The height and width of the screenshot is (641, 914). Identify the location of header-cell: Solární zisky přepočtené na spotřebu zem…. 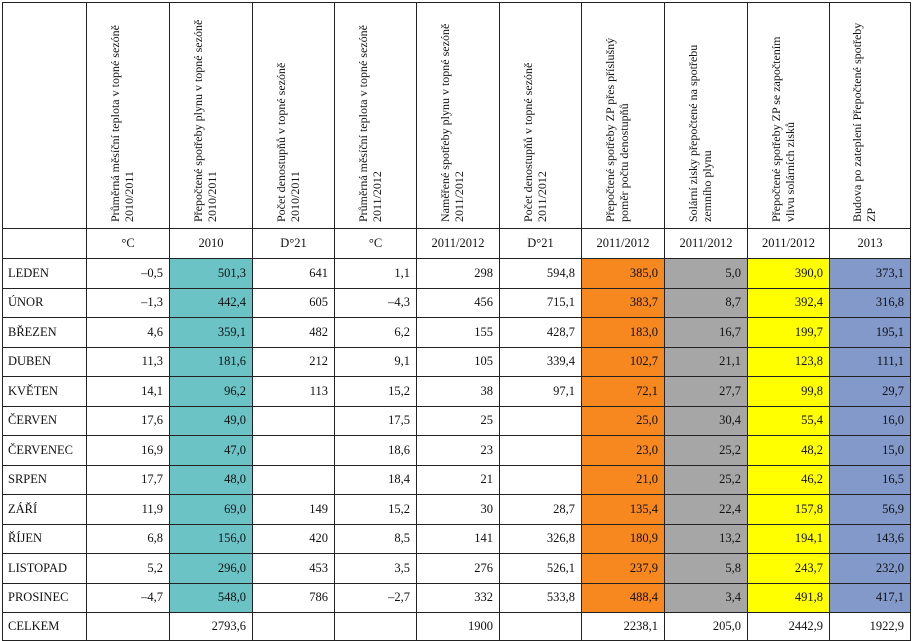
(706, 115).